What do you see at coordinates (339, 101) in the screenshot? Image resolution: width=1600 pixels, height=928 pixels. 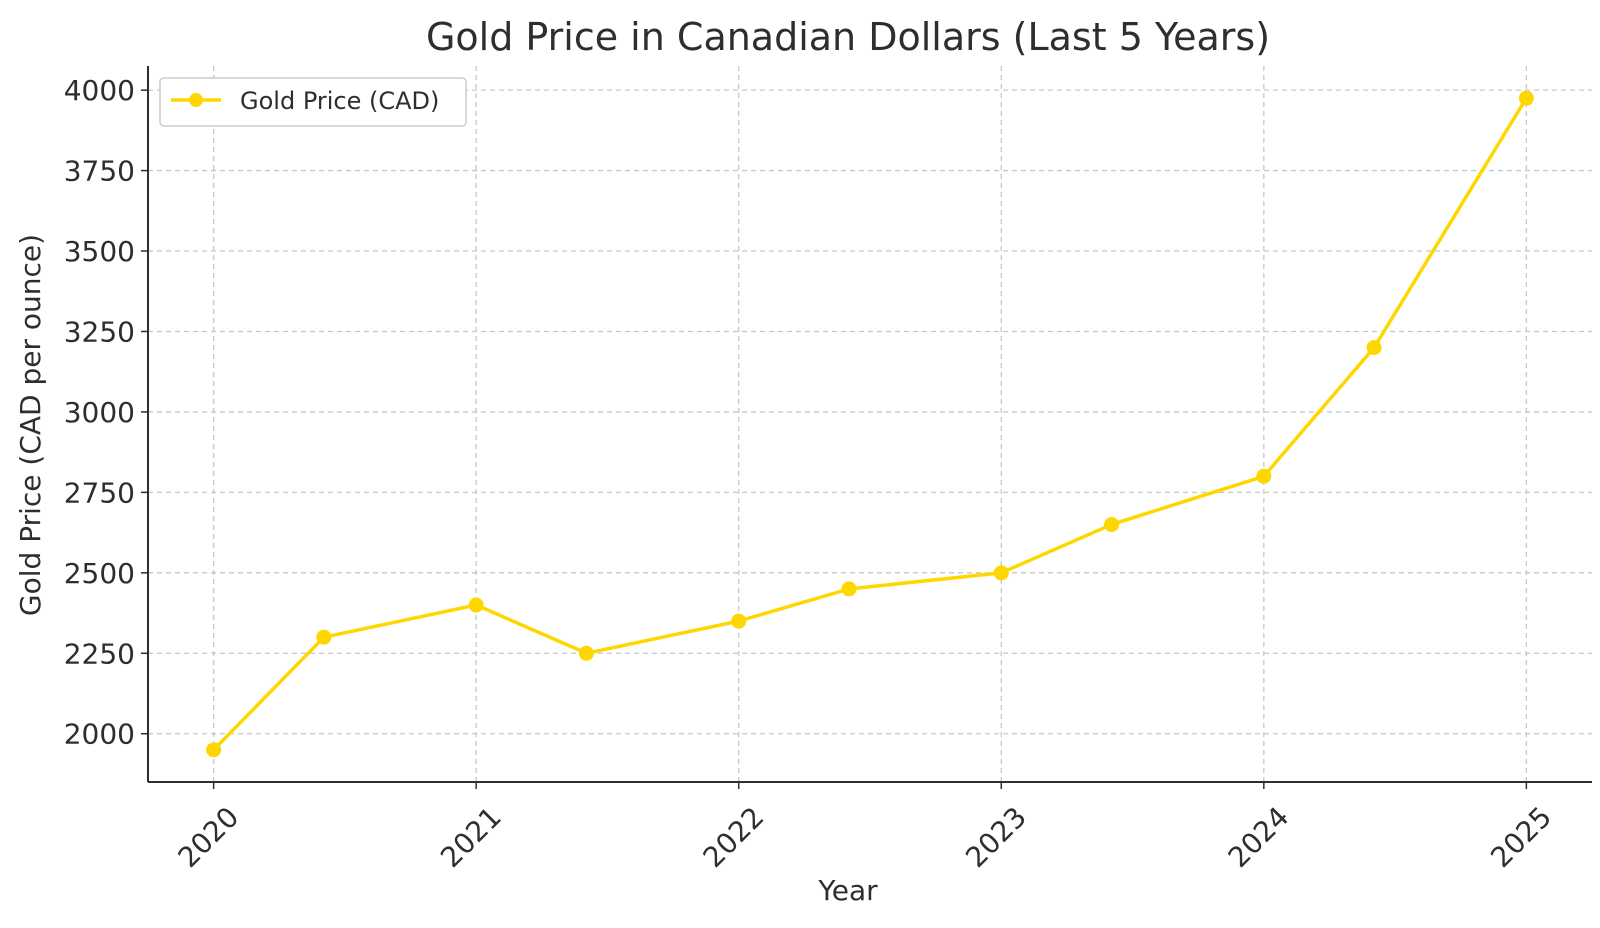 I see `legend-label: Gold Price (CAD)` at bounding box center [339, 101].